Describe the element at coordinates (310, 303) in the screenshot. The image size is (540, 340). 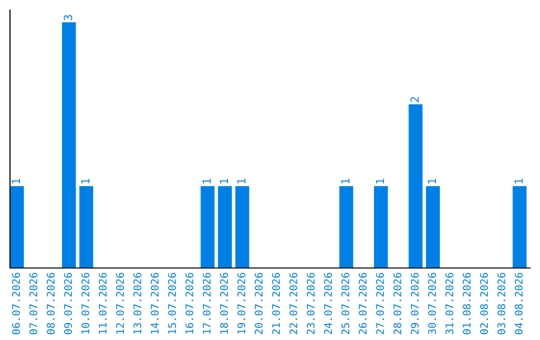
I see `x-tick-label: 23.07.2026` at that location.